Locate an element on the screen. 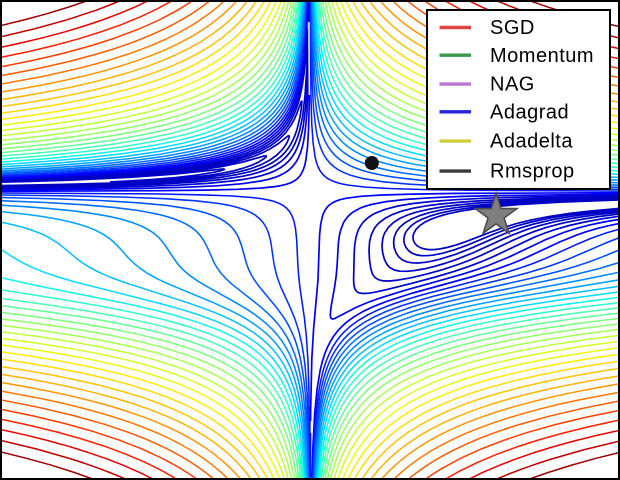 This screenshot has width=620, height=480. svg-text: NAG is located at coordinates (512, 85).